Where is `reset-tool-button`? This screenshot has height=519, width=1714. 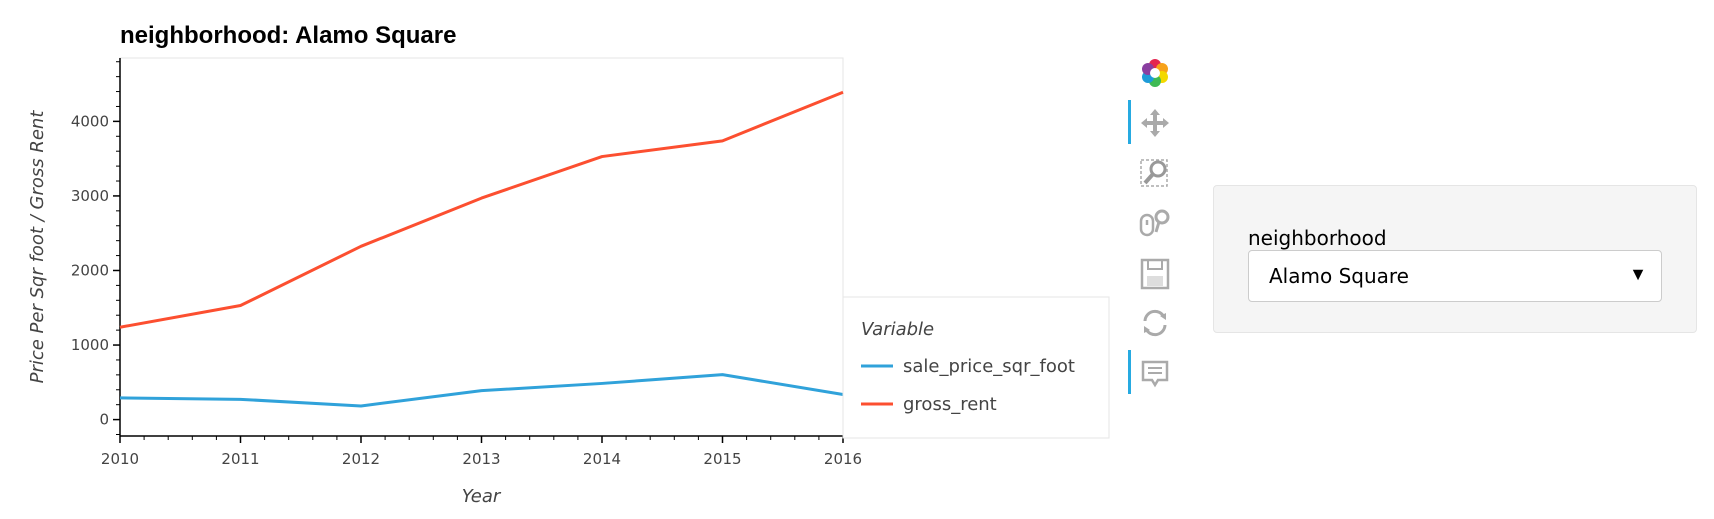
reset-tool-button is located at coordinates (1155, 322).